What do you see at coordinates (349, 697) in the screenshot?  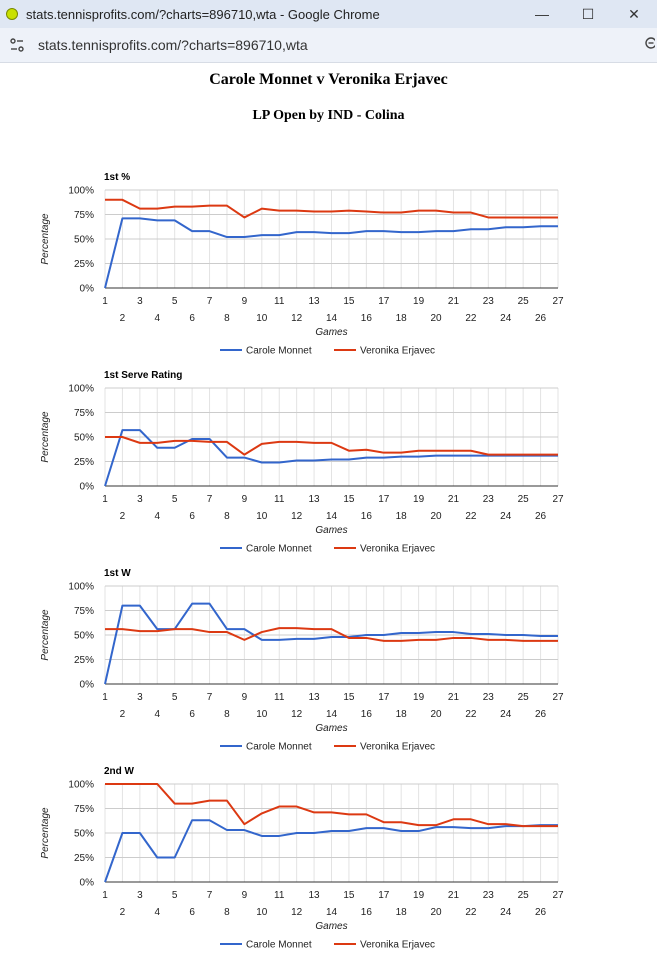 I see `x-tick-label: 15` at bounding box center [349, 697].